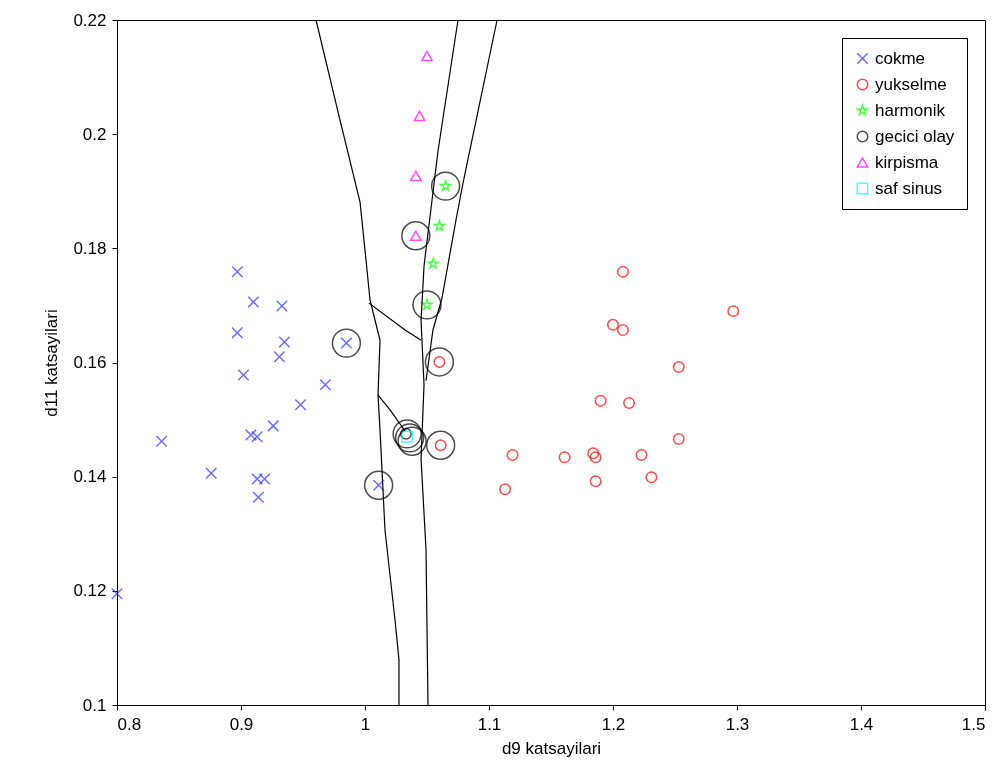 This screenshot has width=1005, height=781. I want to click on y-tick-label: 0.18, so click(90, 248).